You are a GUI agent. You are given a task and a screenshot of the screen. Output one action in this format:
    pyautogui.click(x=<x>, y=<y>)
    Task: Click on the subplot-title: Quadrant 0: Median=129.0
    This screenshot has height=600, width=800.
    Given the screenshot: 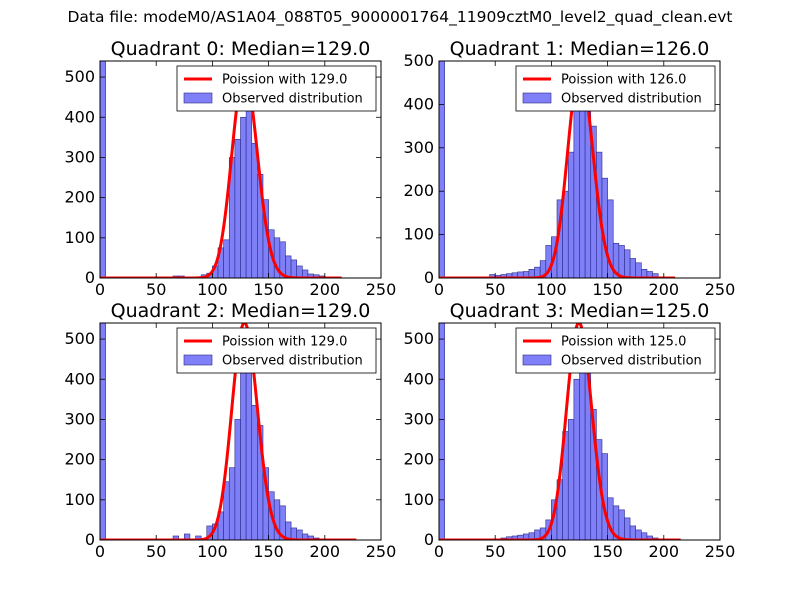 What is the action you would take?
    pyautogui.click(x=241, y=49)
    